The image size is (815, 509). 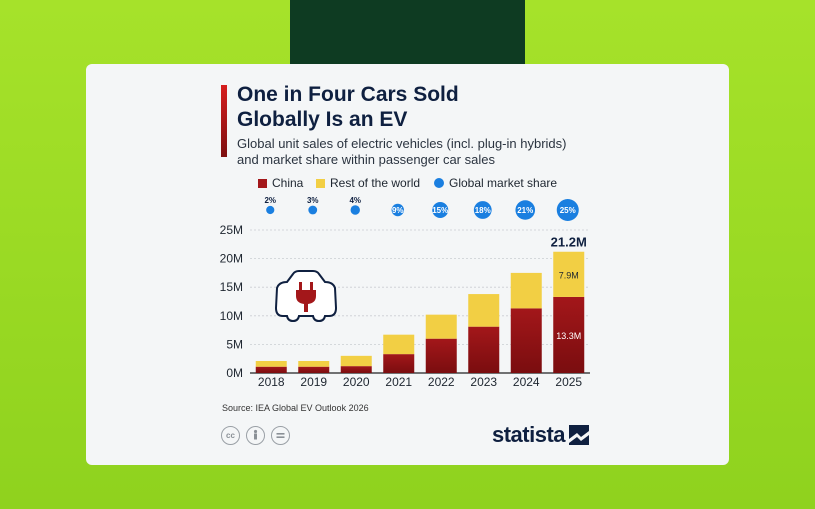 I want to click on chart-title: One in Four Cars Sold Globally Is an EV, so click(x=402, y=107).